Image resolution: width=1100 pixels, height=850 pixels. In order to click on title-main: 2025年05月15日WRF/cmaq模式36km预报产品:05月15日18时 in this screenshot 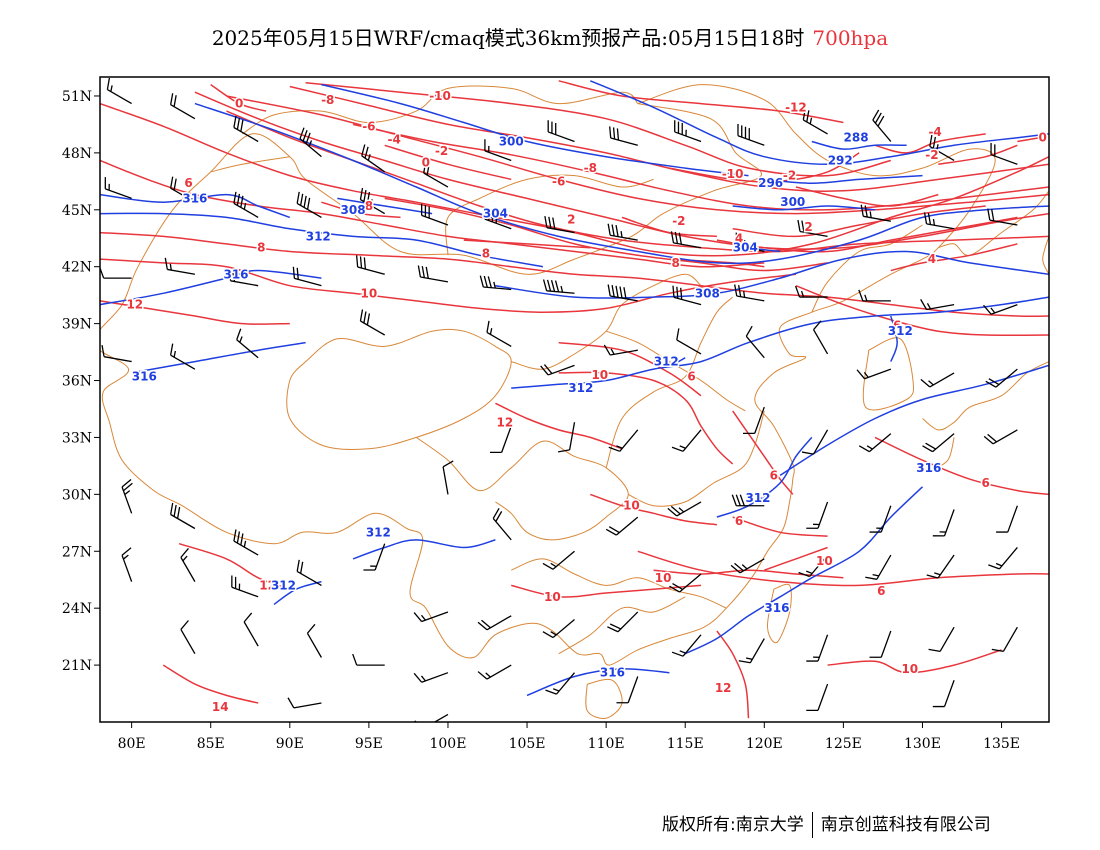, I will do `click(508, 38)`.